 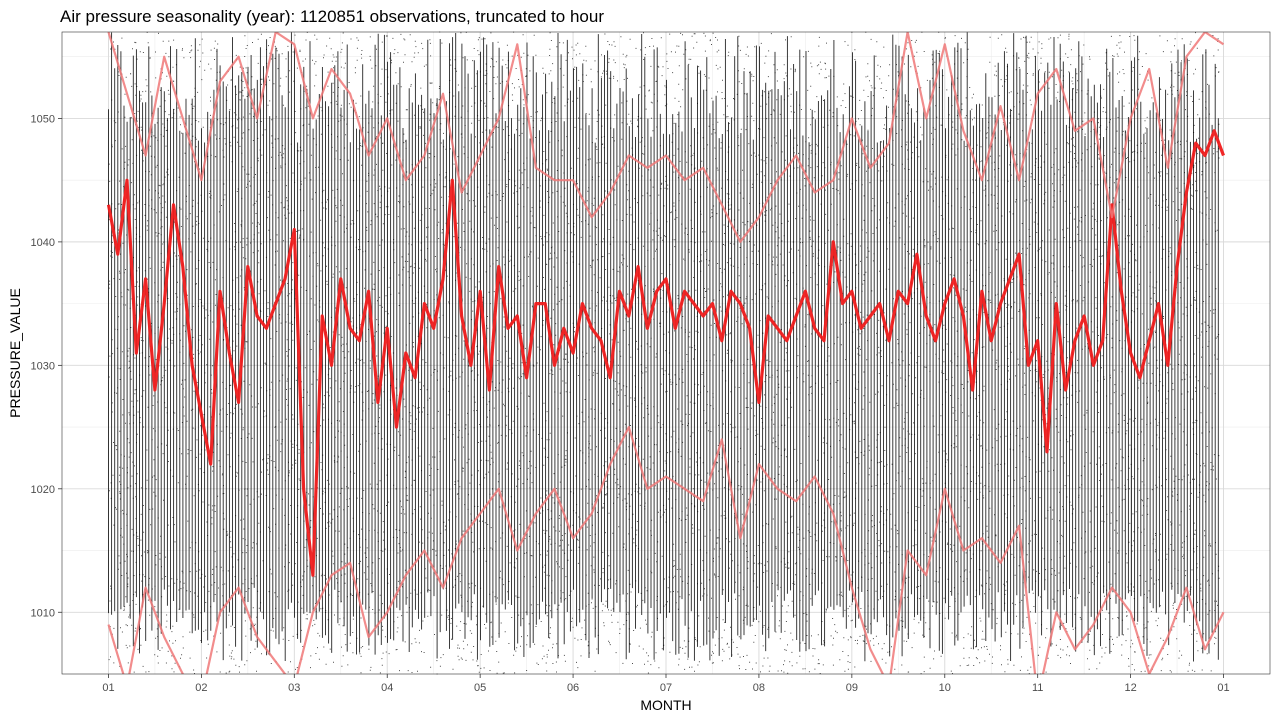 What do you see at coordinates (43, 119) in the screenshot?
I see `y-tick-label: 1050` at bounding box center [43, 119].